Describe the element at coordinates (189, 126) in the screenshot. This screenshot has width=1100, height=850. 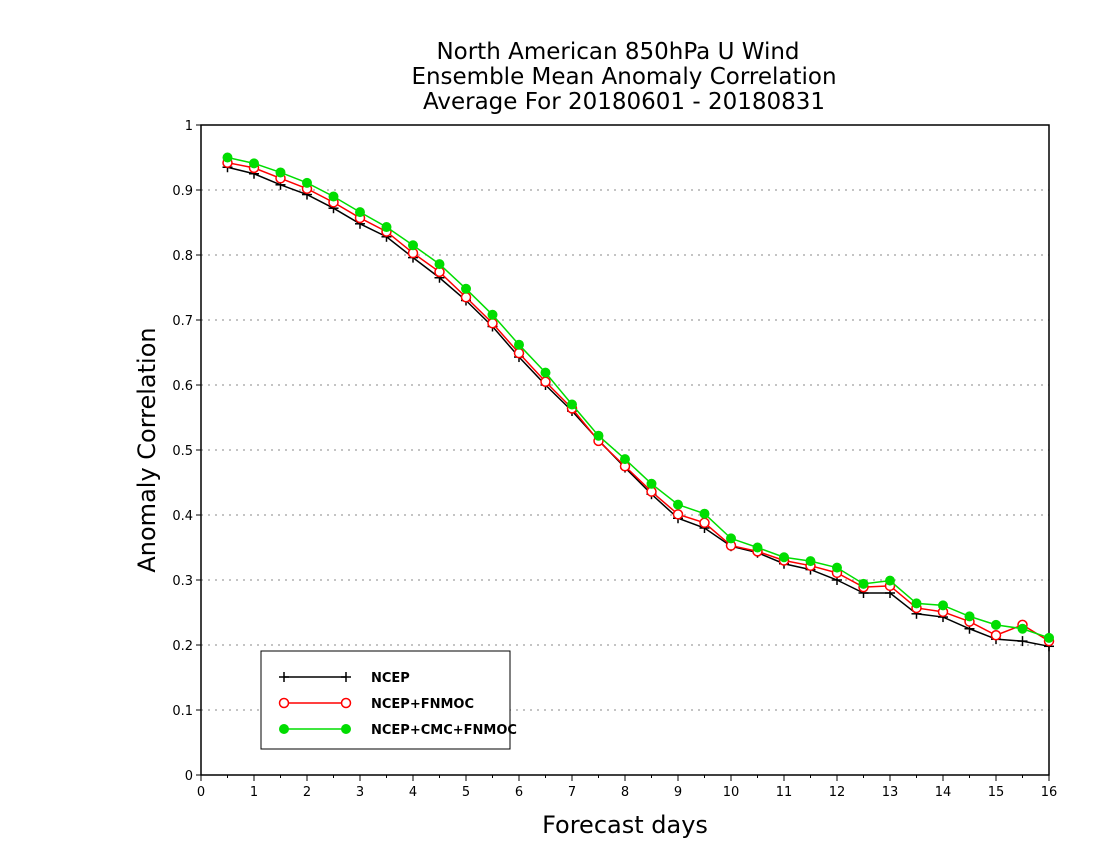
I see `y-tick-label: 1` at that location.